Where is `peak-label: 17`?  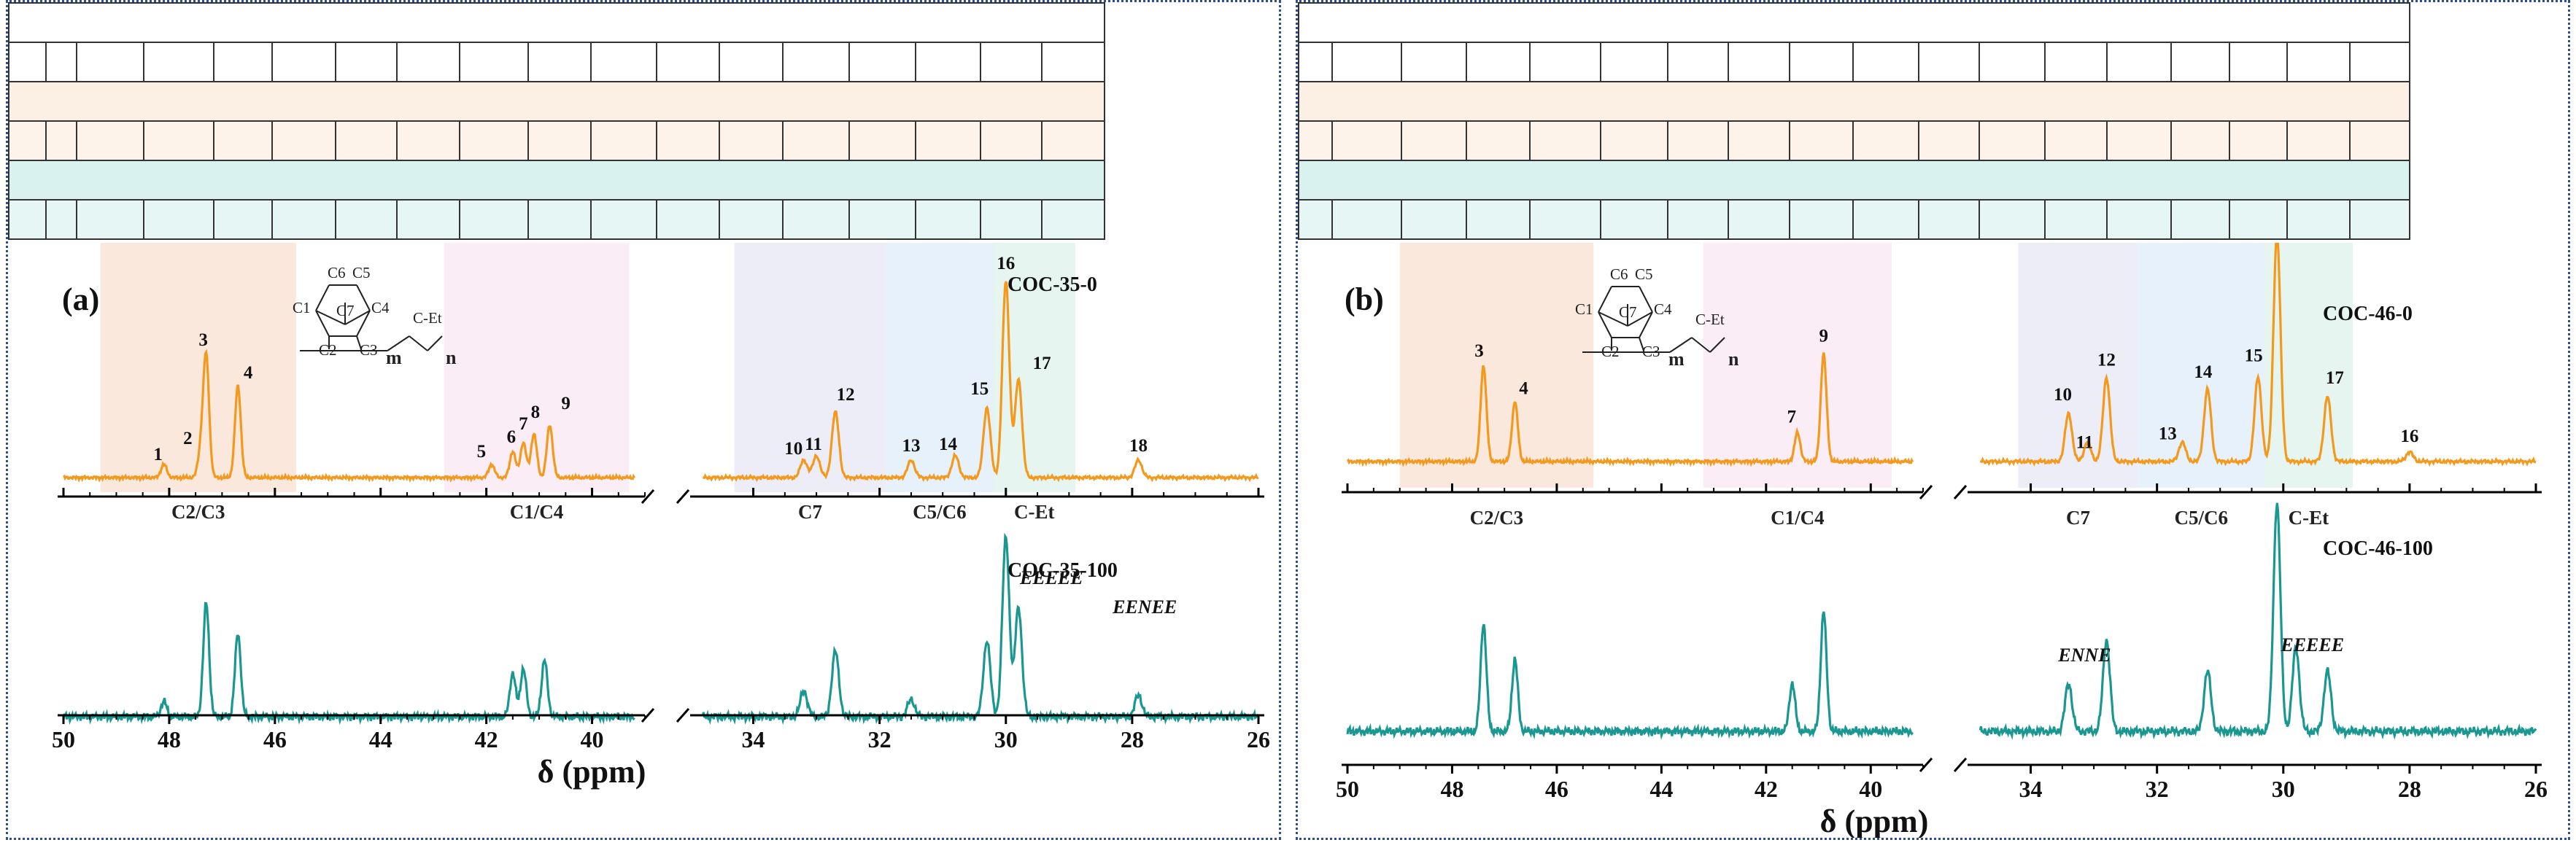
peak-label: 17 is located at coordinates (2335, 378).